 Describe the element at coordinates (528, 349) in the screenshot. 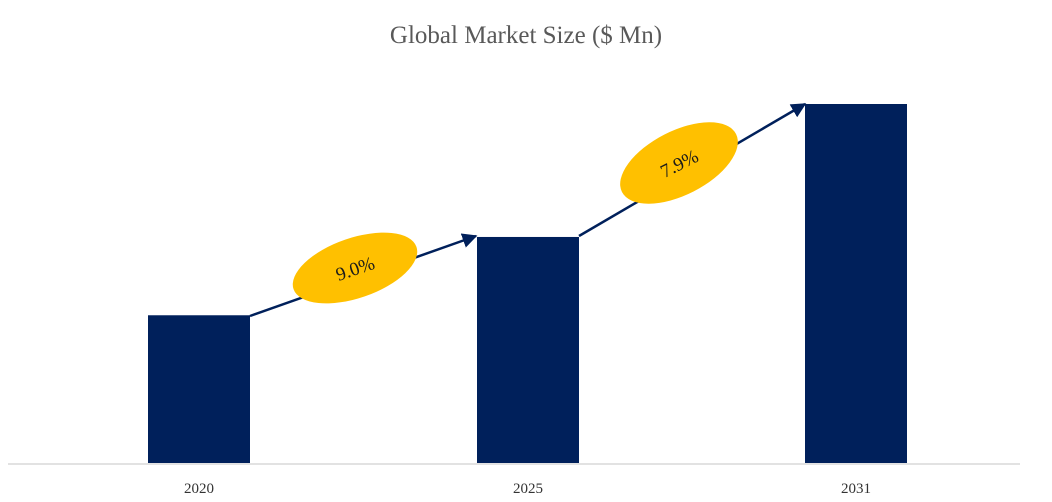

I see `bar-2025` at that location.